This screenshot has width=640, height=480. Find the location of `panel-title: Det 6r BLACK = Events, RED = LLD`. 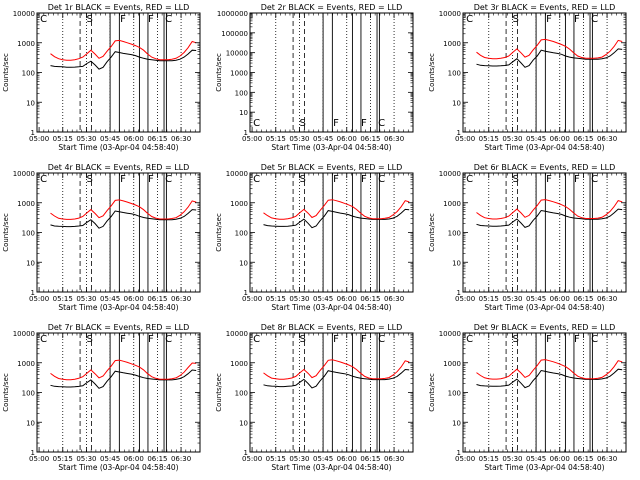

panel-title: Det 6r BLACK = Events, RED = LLD is located at coordinates (545, 167).